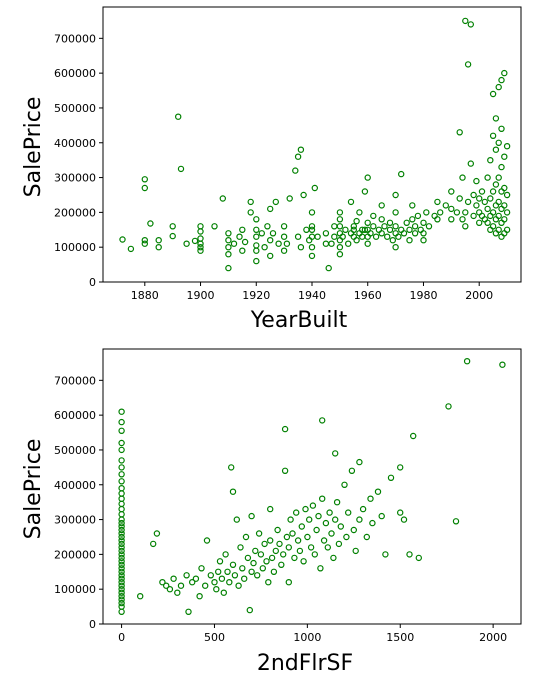 Image resolution: width=550 pixels, height=680 pixels. What do you see at coordinates (305, 663) in the screenshot?
I see `x-axis-label: 2ndFlrSF` at bounding box center [305, 663].